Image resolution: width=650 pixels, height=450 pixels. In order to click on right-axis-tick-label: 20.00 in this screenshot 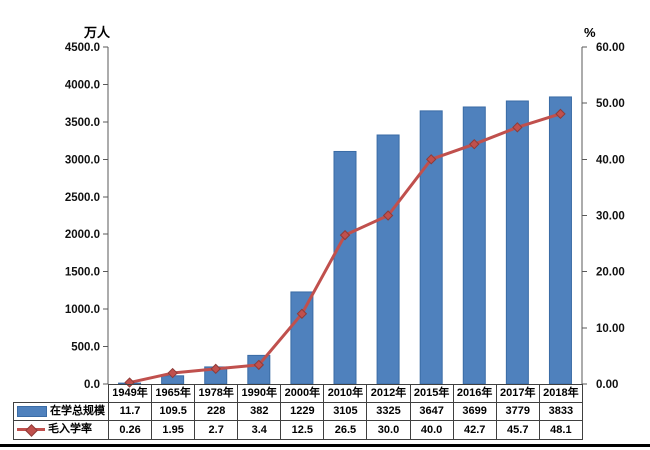, I will do `click(610, 273)`.